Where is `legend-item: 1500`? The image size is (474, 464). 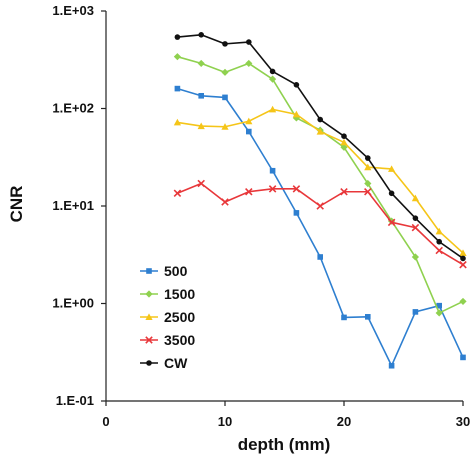
legend-item: 1500 is located at coordinates (167, 294).